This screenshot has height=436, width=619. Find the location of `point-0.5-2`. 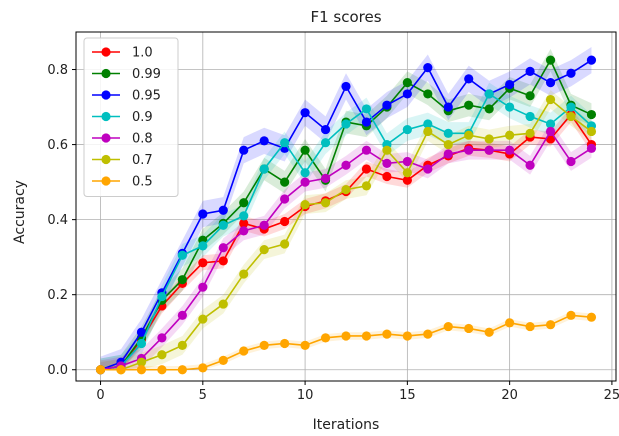

point-0.5-2 is located at coordinates (141, 370).